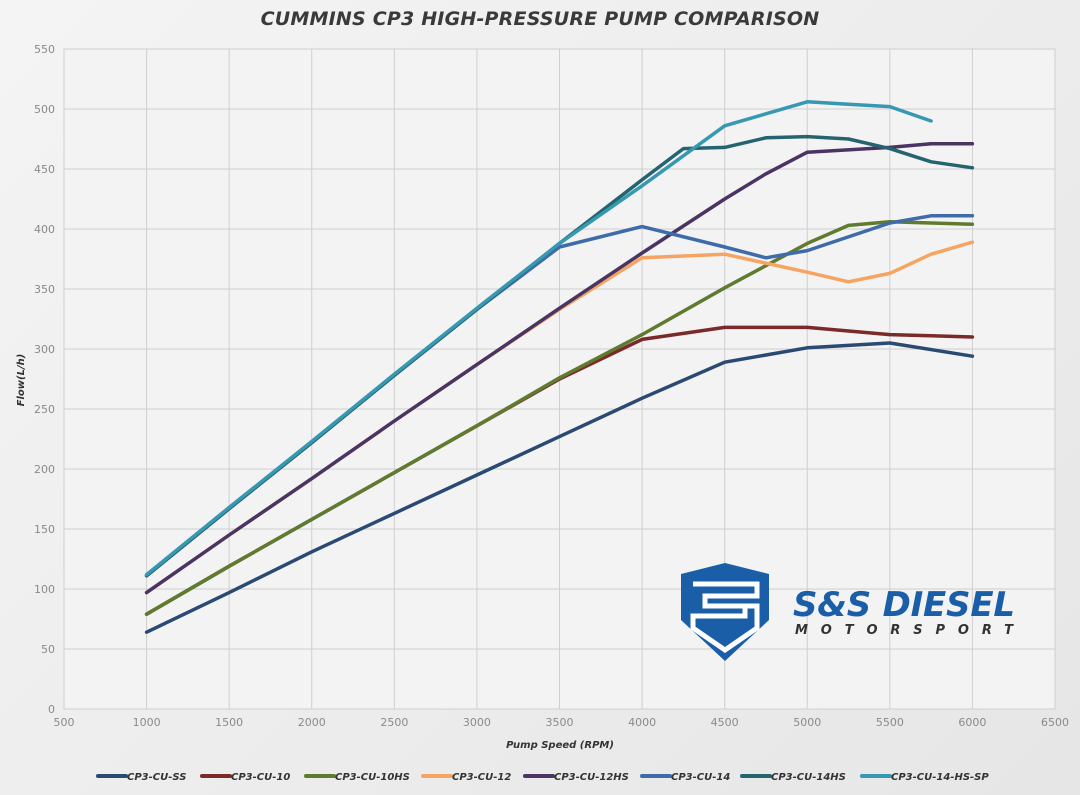 This screenshot has height=795, width=1080. What do you see at coordinates (940, 777) in the screenshot?
I see `legend-label: CP3-CU-14-HS-SP` at bounding box center [940, 777].